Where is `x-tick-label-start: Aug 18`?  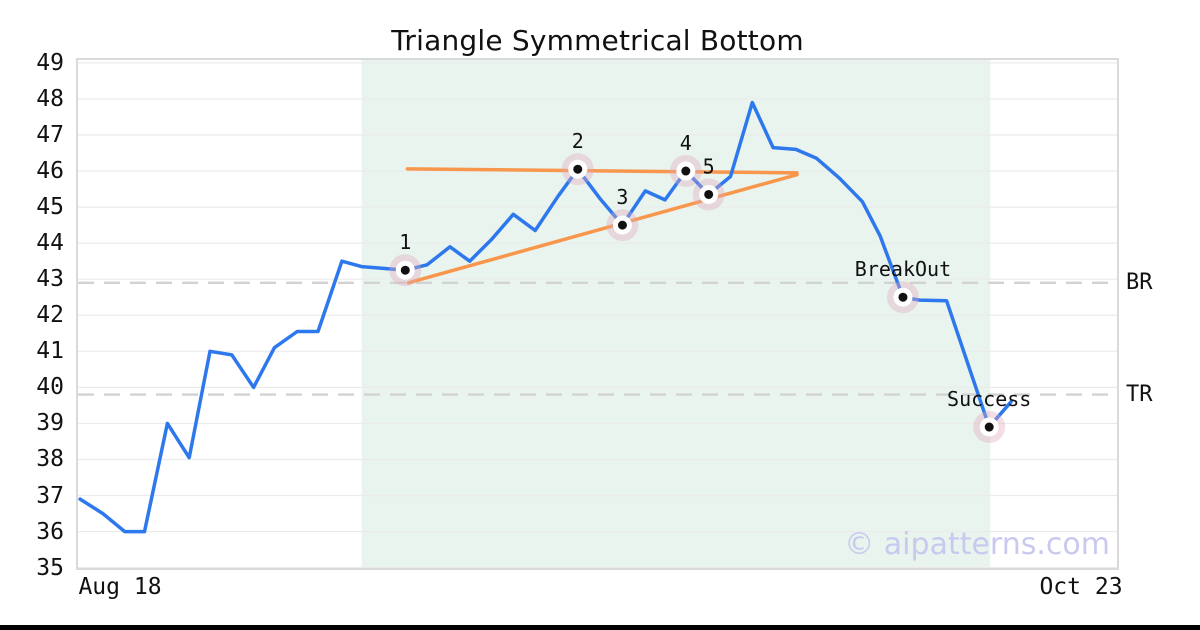
x-tick-label-start: Aug 18 is located at coordinates (120, 587).